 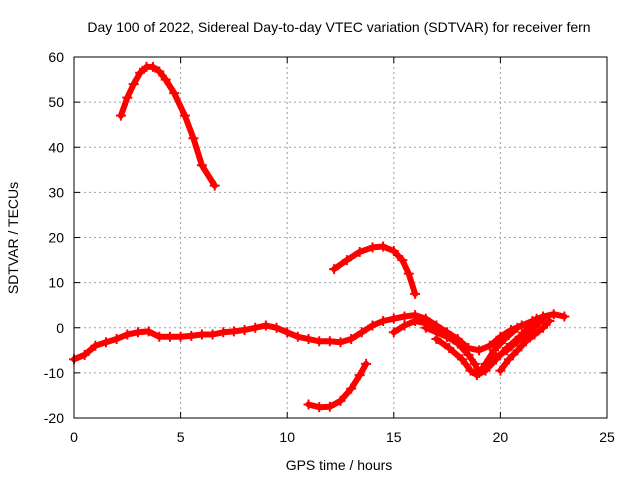 I want to click on x-tick-label: 20, so click(x=501, y=437).